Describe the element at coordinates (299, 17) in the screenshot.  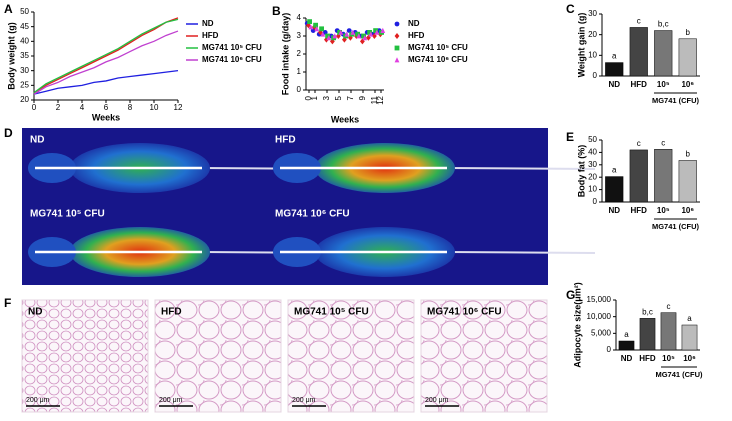
I see `y-tick-label: 4` at that location.